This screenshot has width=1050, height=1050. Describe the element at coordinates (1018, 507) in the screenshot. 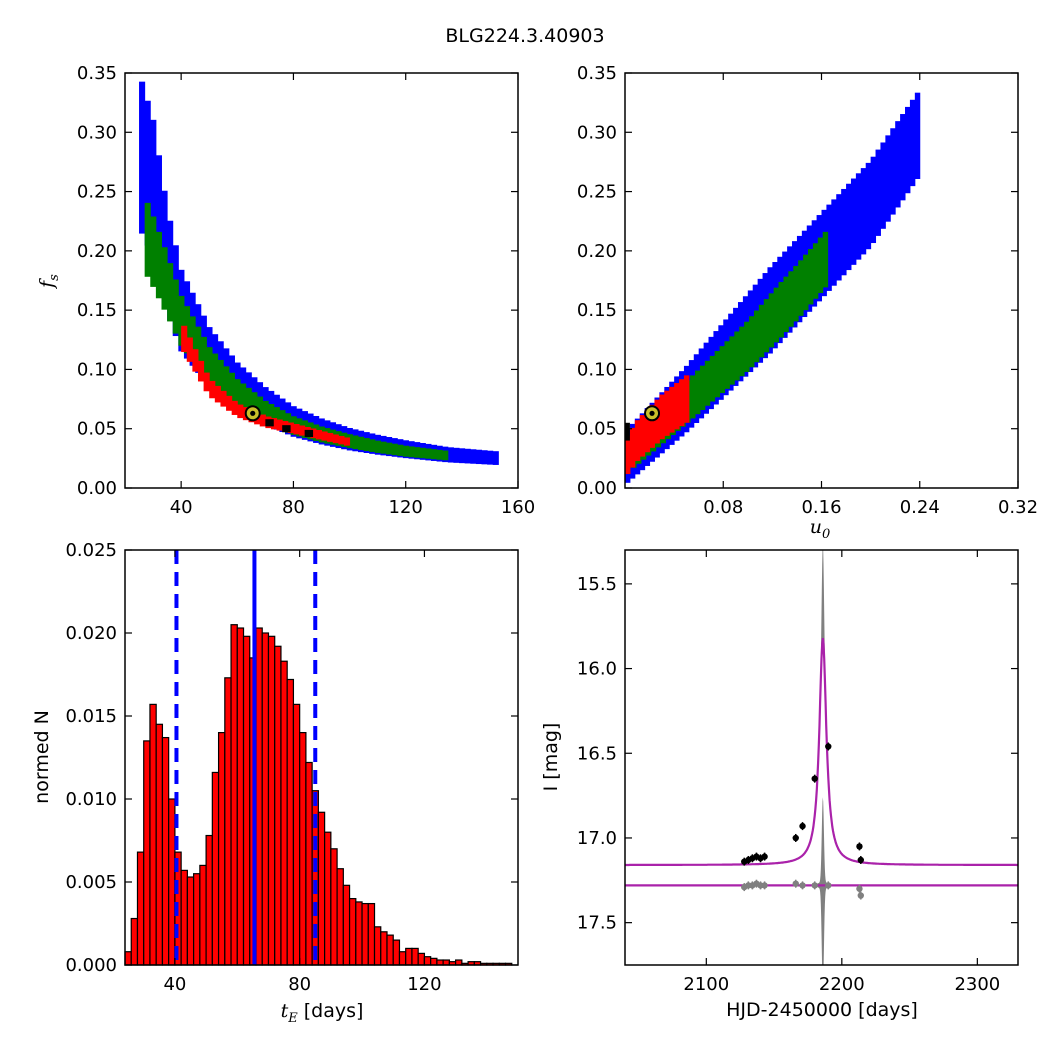

I see `x-tick-label: 0.32` at that location.